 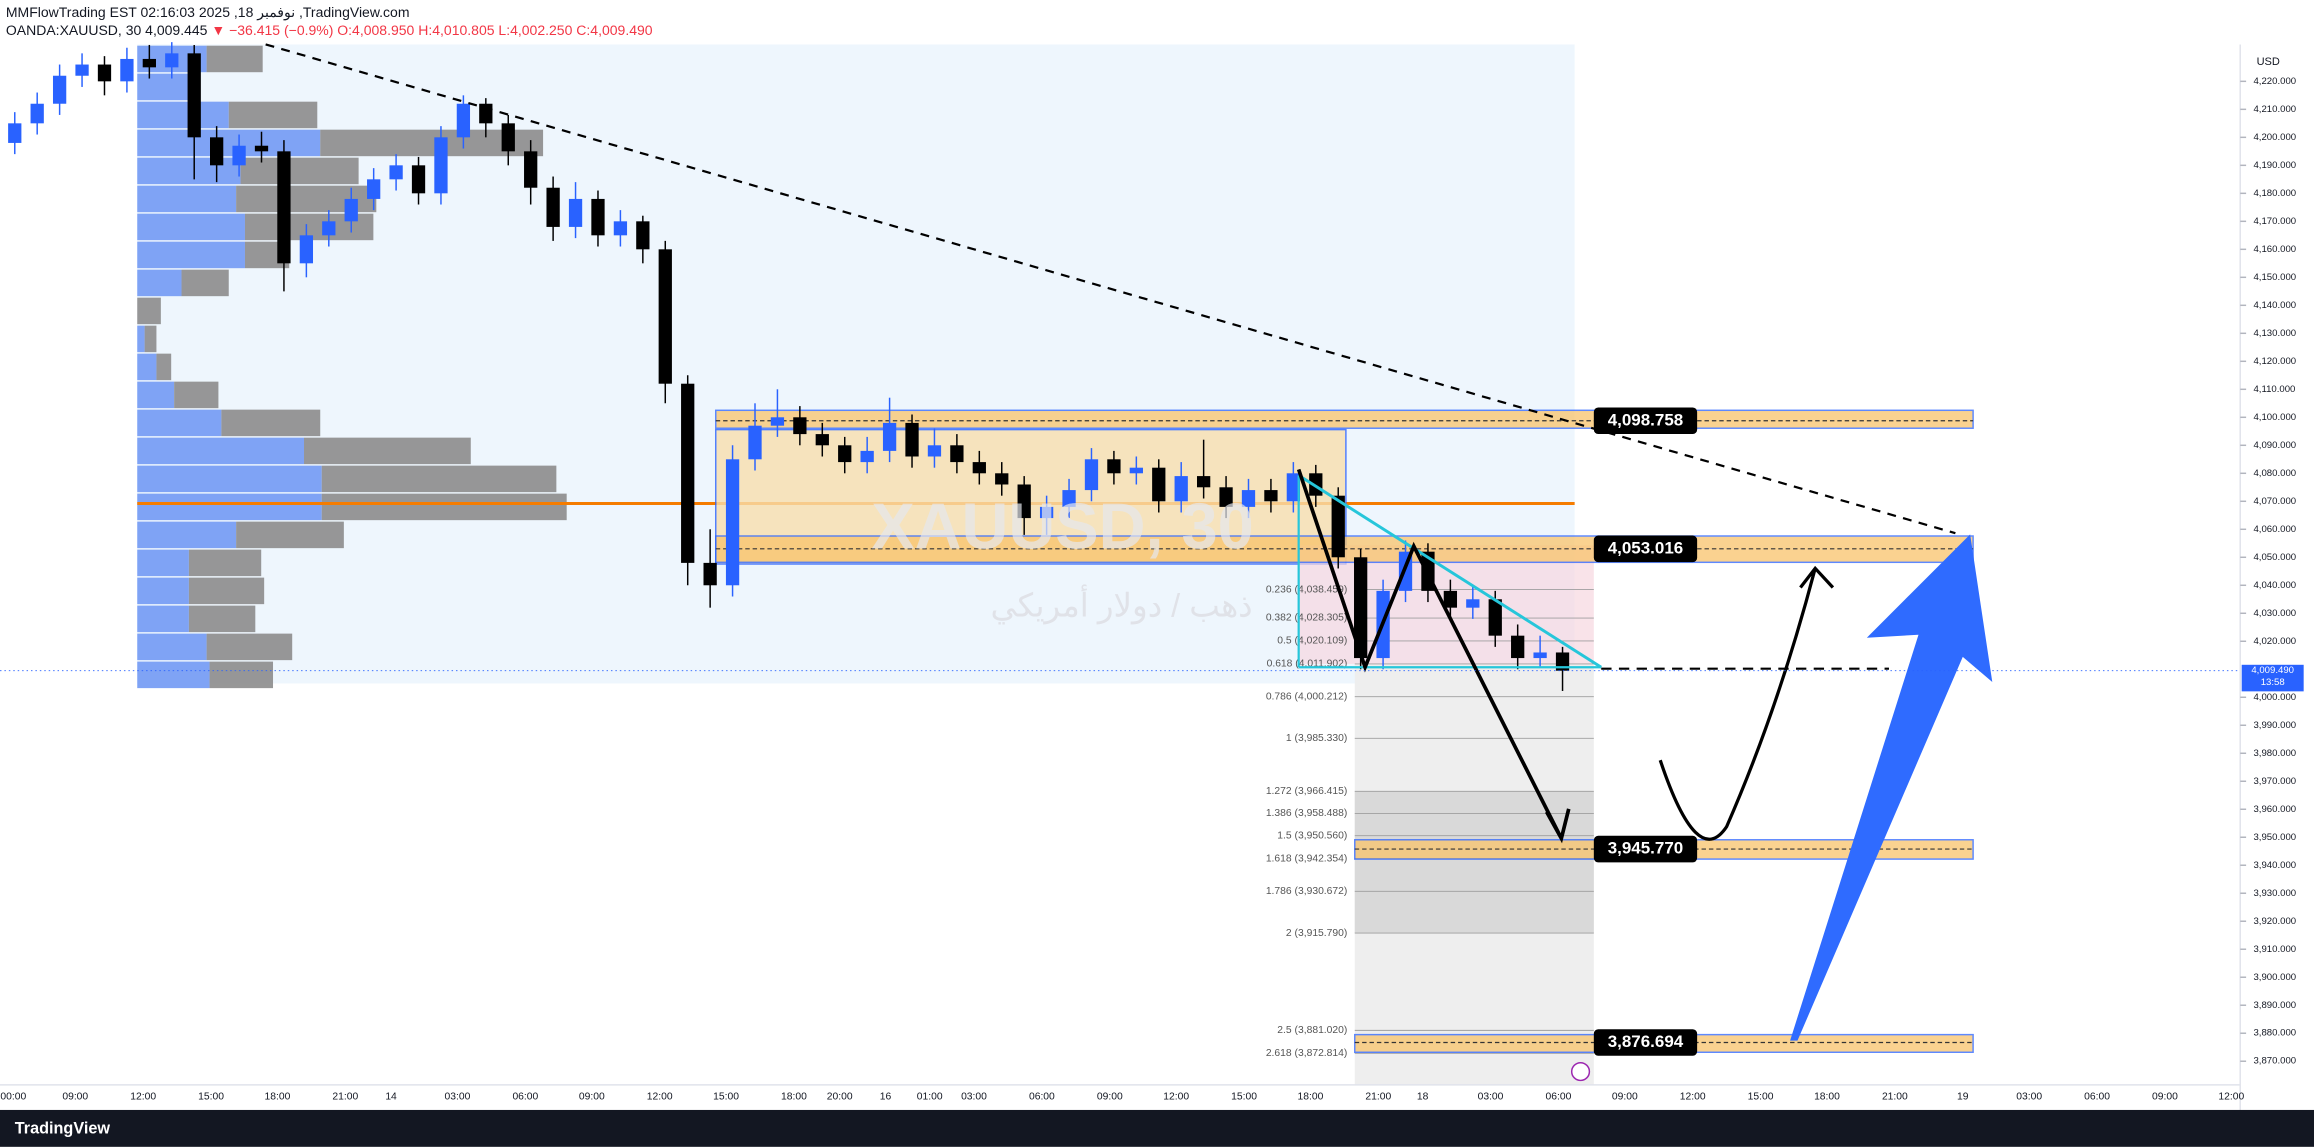 I want to click on fib-label: 2.618 (3,872.814), so click(x=1307, y=1053).